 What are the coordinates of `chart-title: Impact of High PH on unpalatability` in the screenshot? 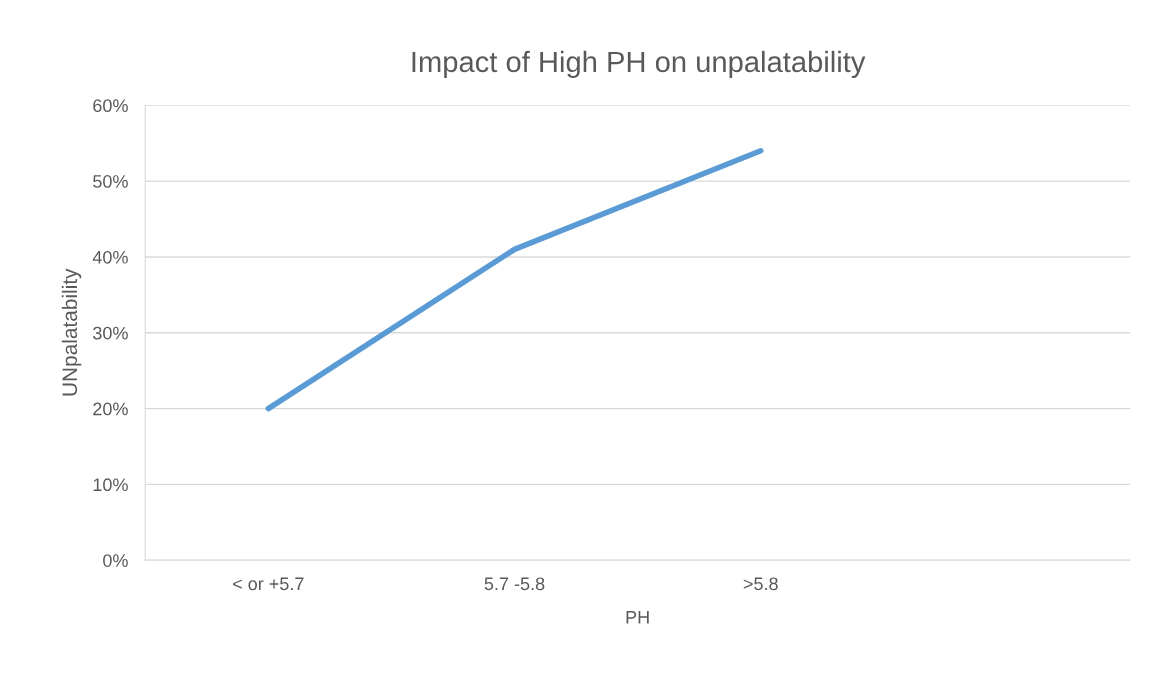 It's located at (639, 64).